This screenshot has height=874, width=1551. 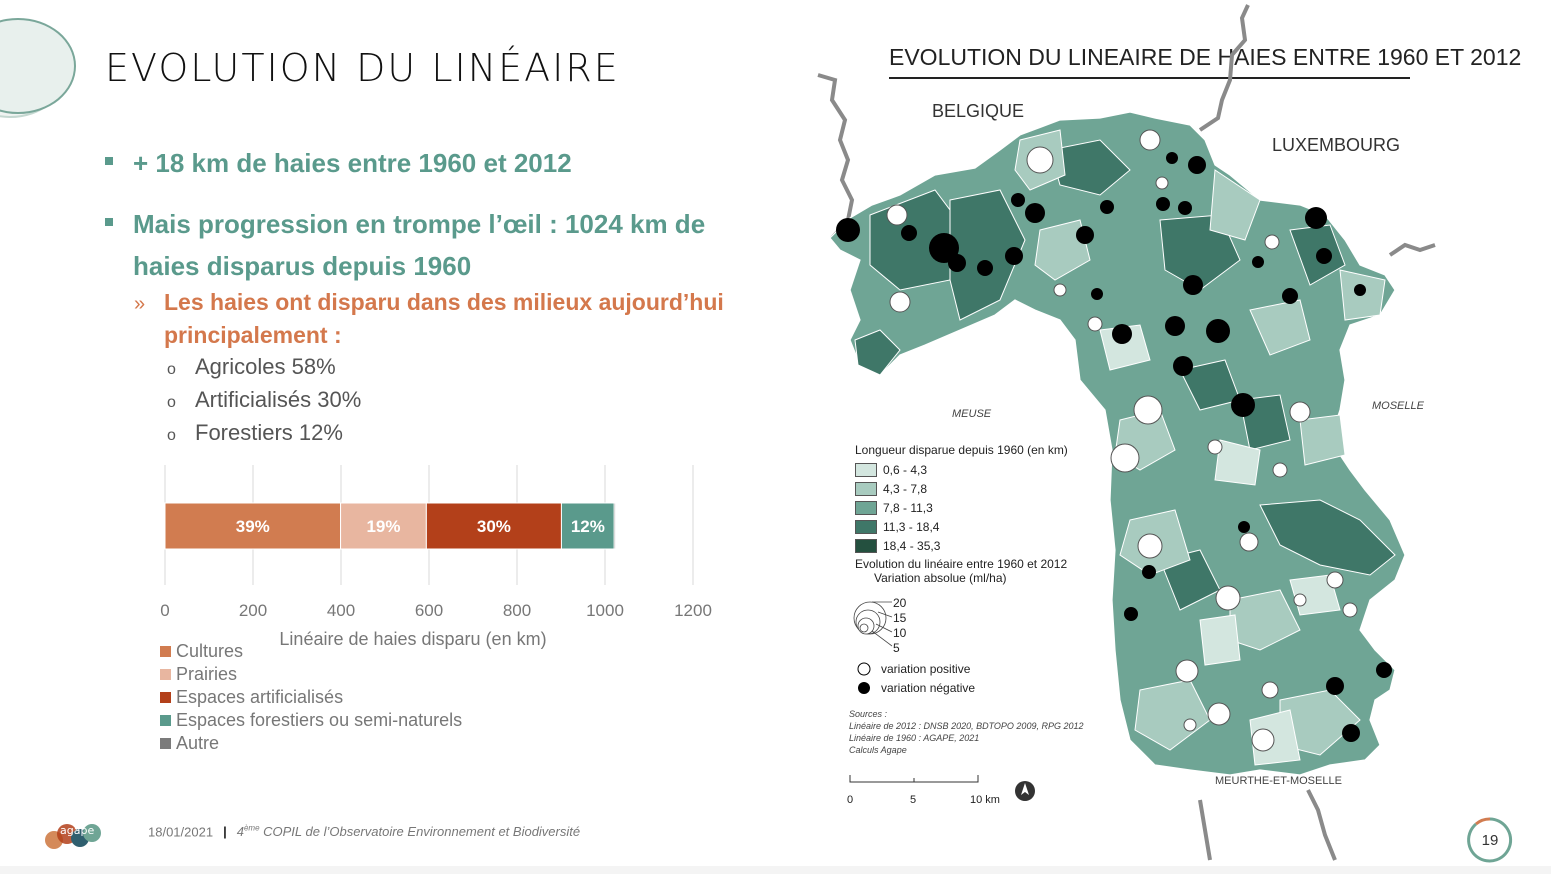 What do you see at coordinates (961, 507) in the screenshot?
I see `map-legend-class: 7,8 - 11,3` at bounding box center [961, 507].